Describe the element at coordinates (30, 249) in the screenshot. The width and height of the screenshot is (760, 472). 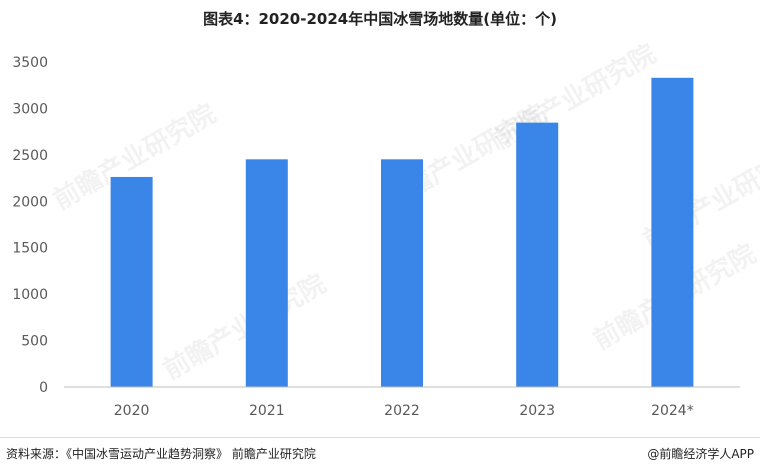
I see `y-tick-label: 1500` at that location.